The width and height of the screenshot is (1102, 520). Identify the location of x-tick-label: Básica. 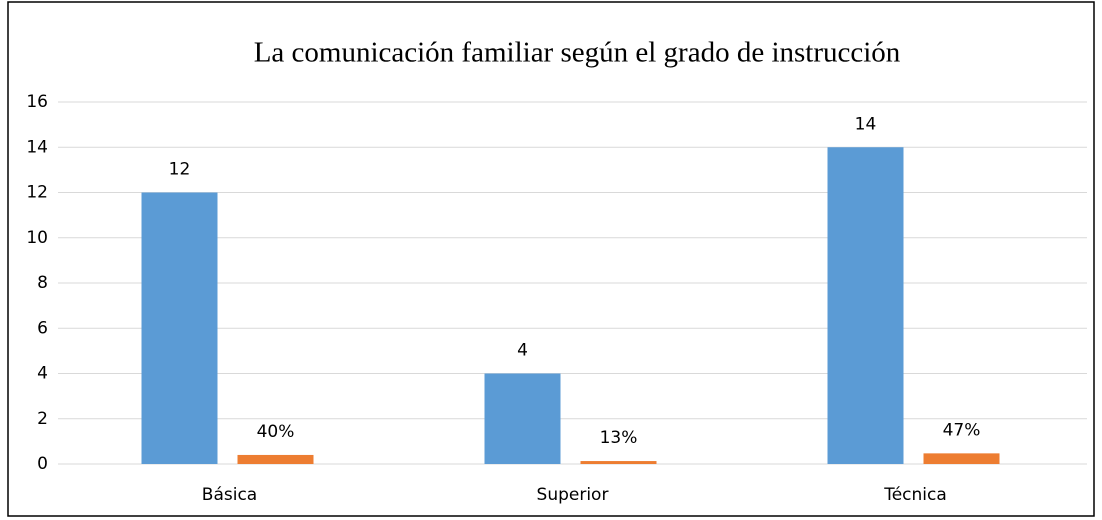
(229, 495).